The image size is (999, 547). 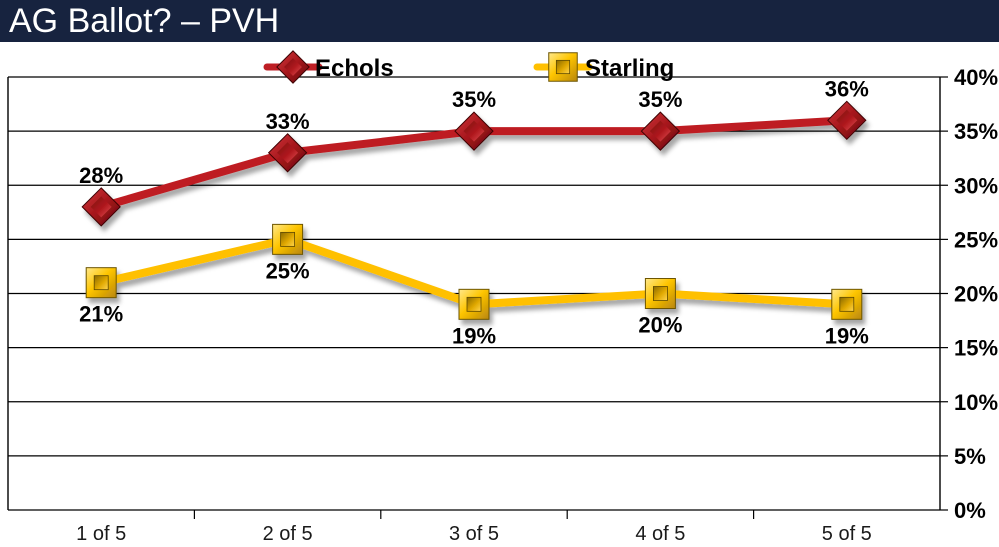 What do you see at coordinates (847, 534) in the screenshot?
I see `x-category-label: 5 of 5` at bounding box center [847, 534].